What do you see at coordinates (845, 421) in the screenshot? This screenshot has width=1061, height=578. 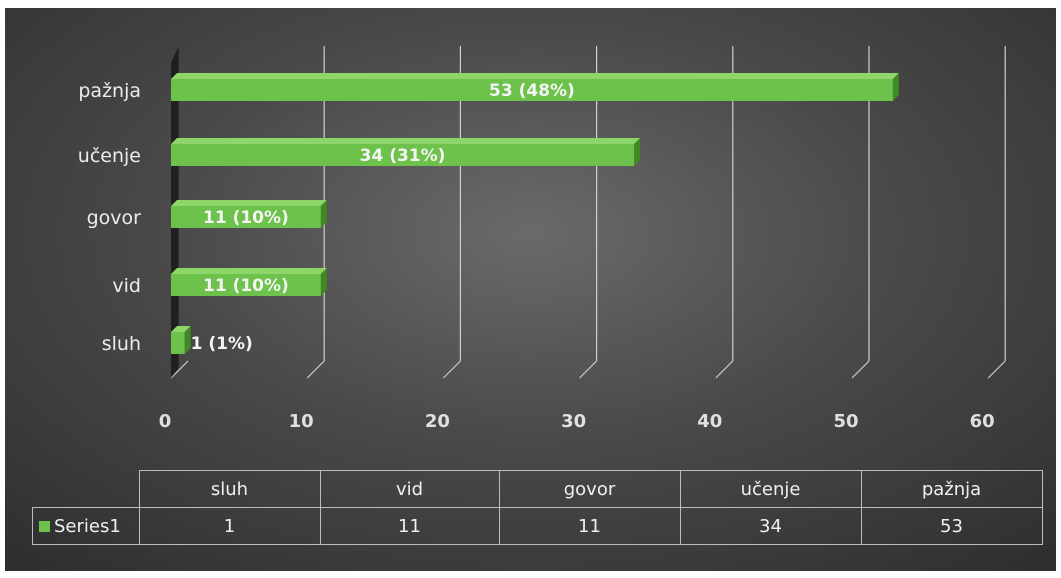 I see `x-tick-label: 50` at bounding box center [845, 421].